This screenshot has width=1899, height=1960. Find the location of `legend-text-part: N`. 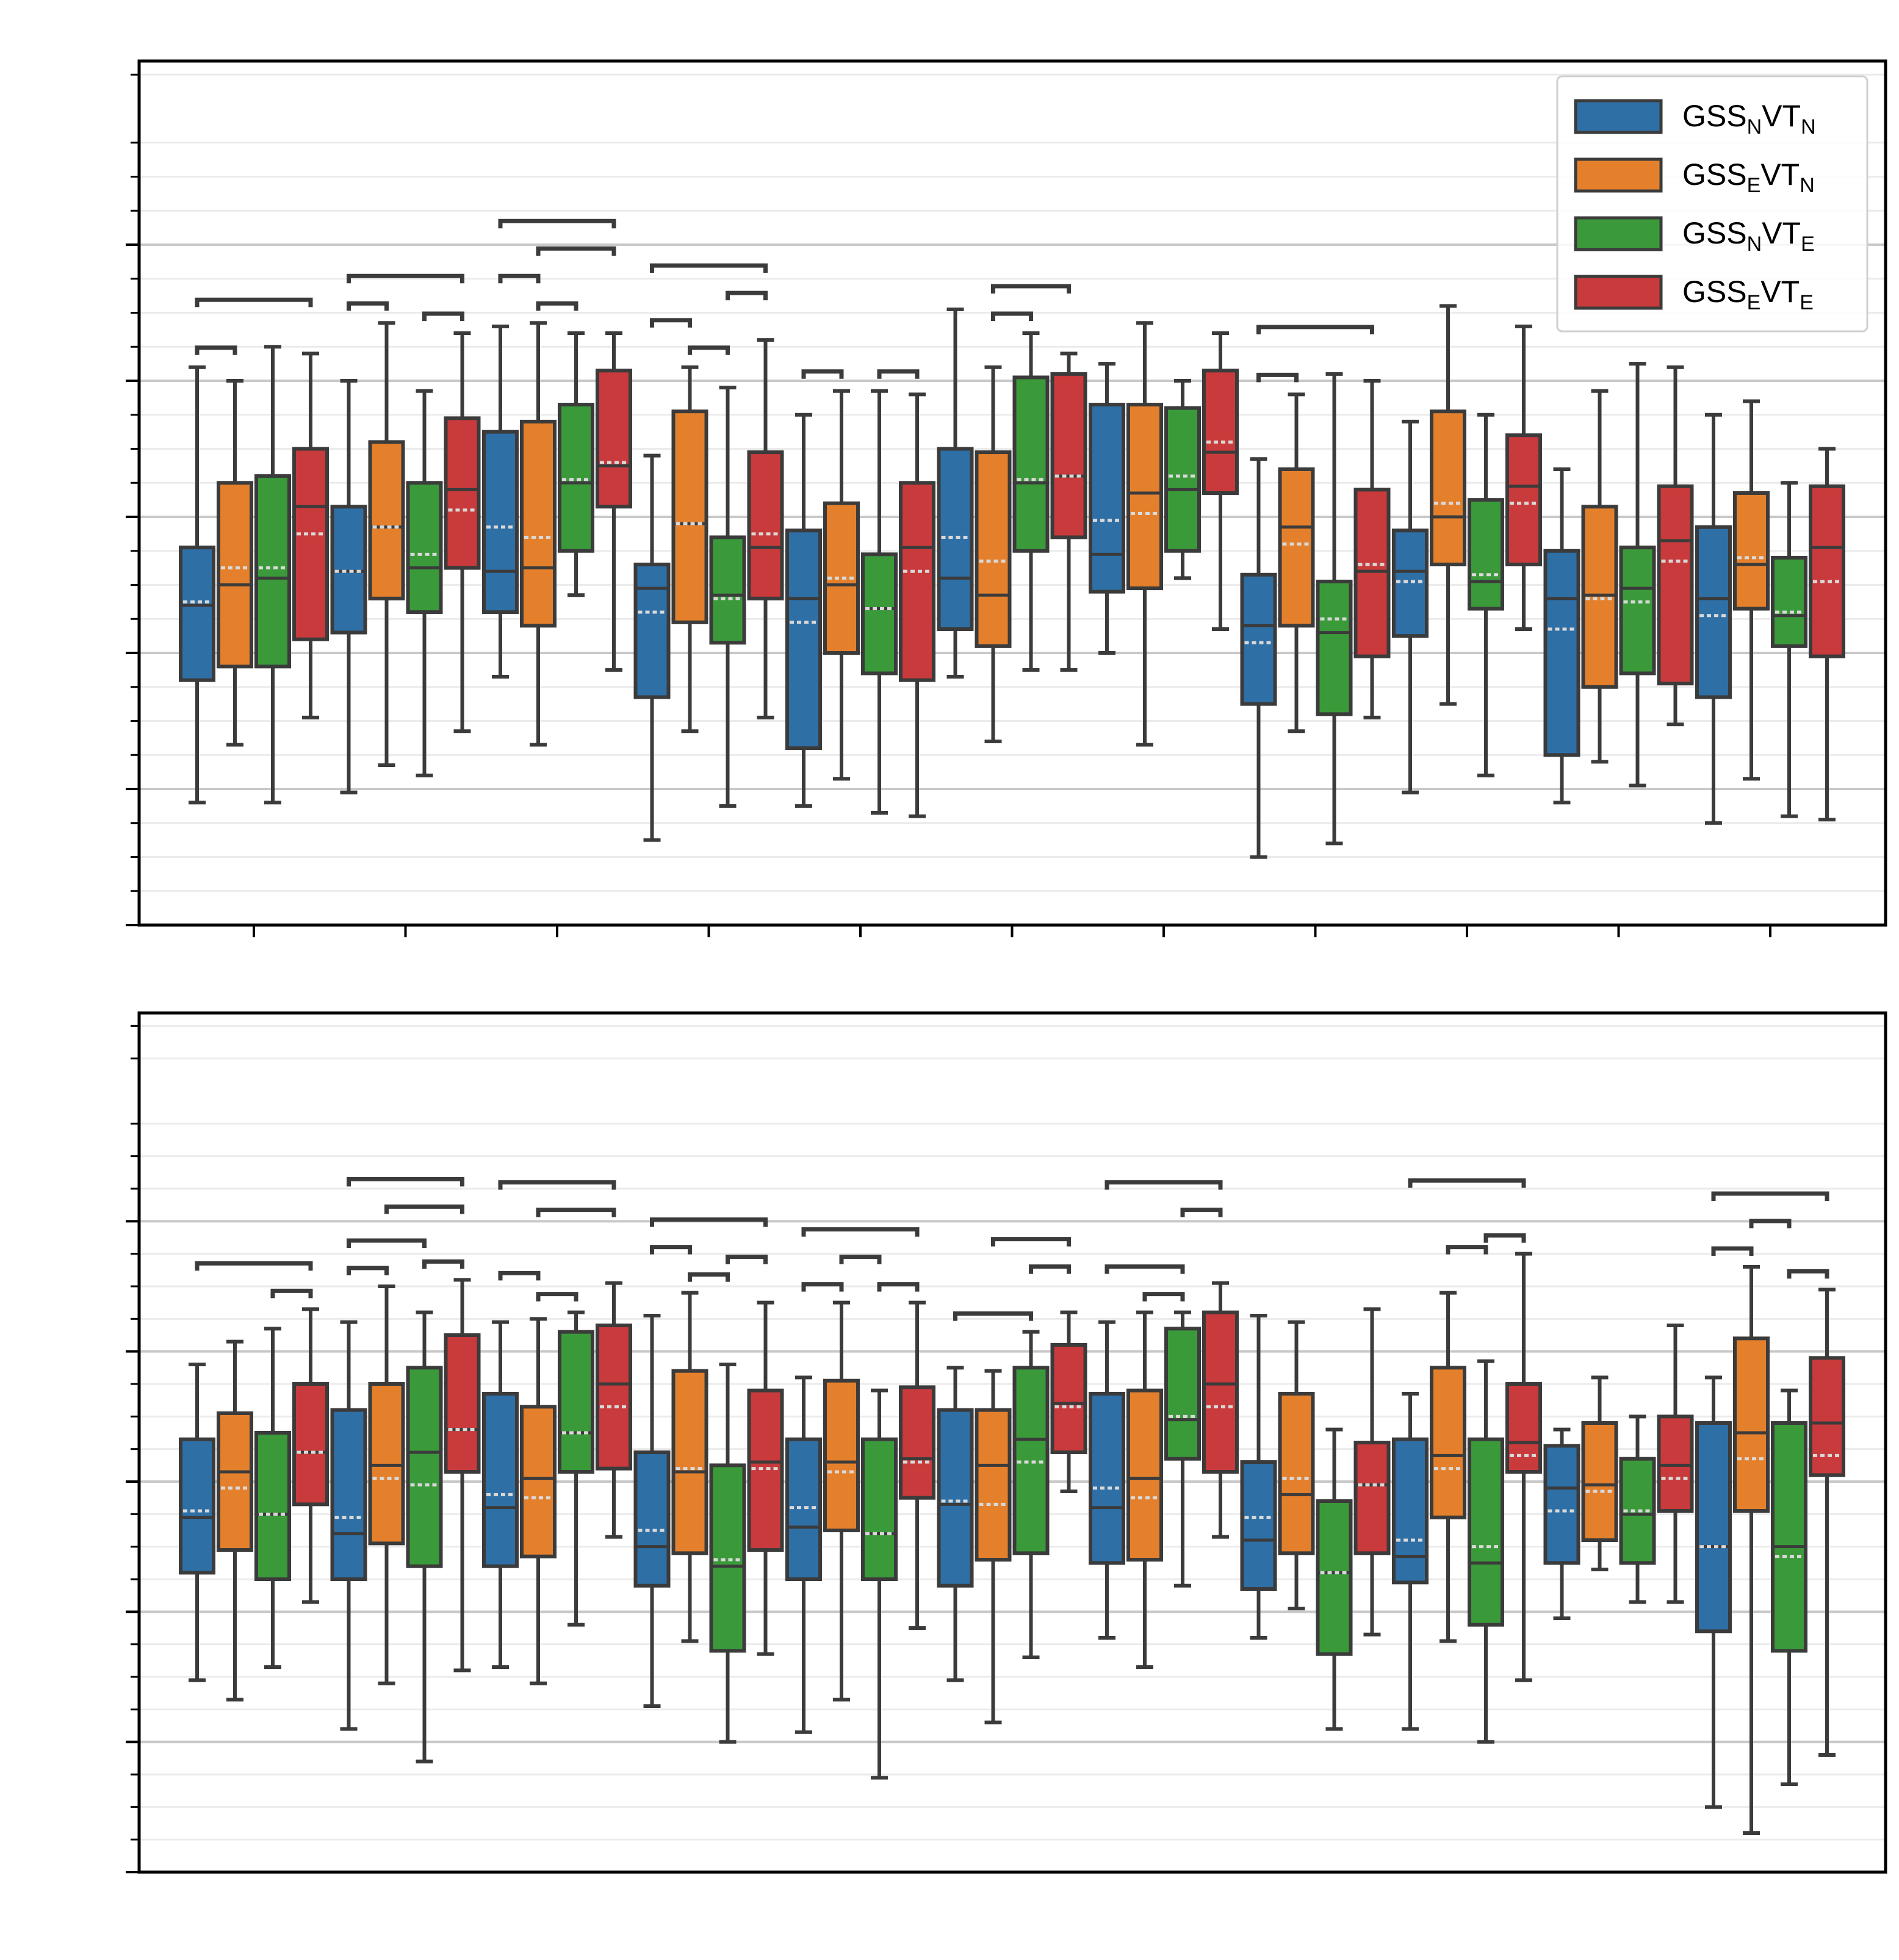

legend-text-part: N is located at coordinates (1755, 244).